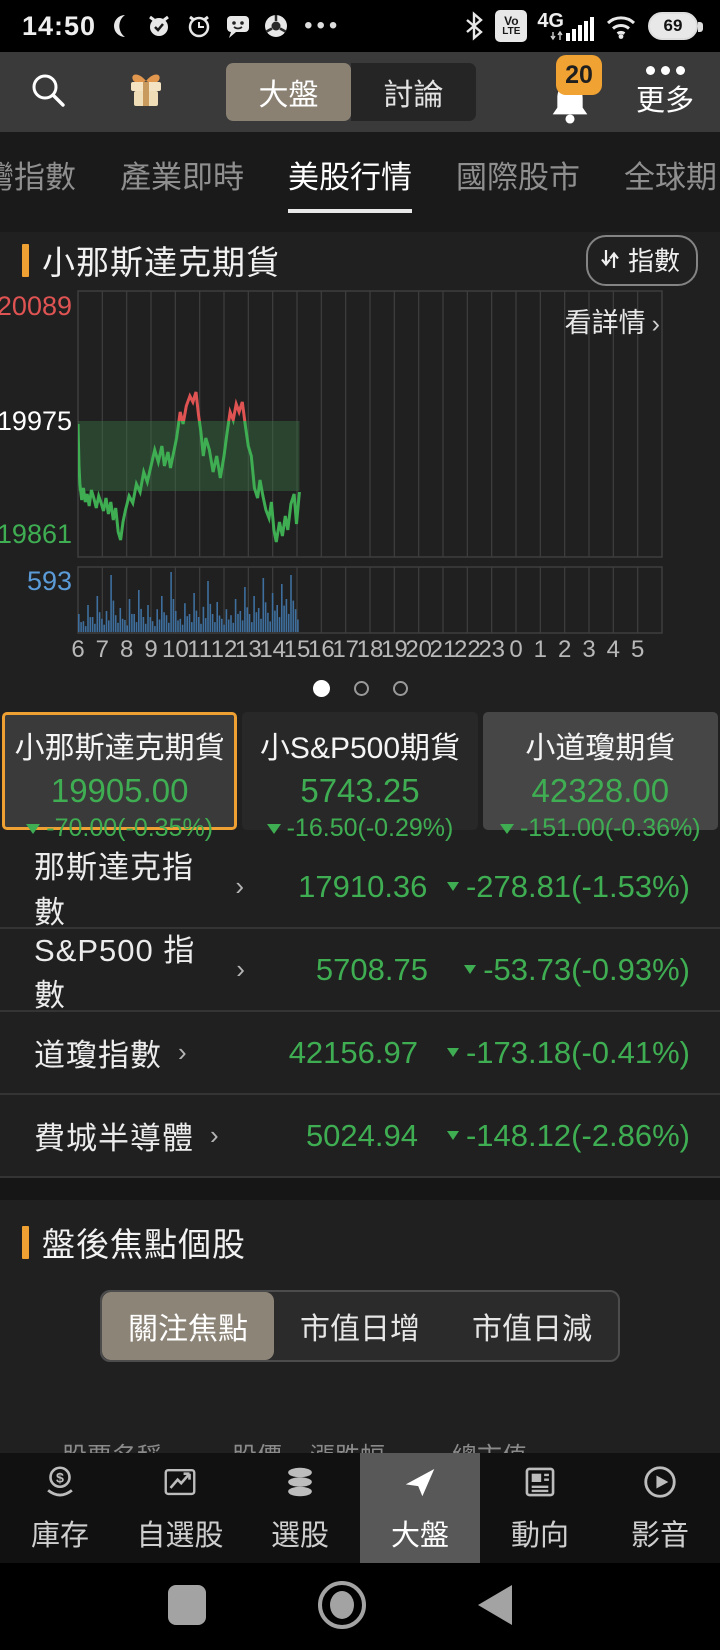 The height and width of the screenshot is (1650, 720). What do you see at coordinates (300, 1508) in the screenshot?
I see `bottom-nav-選股: 選股` at bounding box center [300, 1508].